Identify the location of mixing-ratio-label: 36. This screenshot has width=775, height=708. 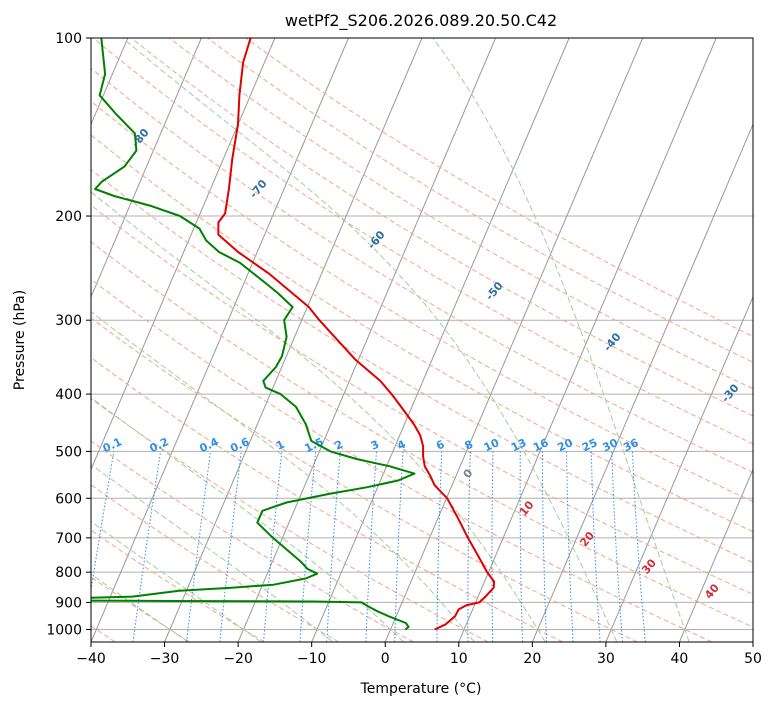
(631, 445).